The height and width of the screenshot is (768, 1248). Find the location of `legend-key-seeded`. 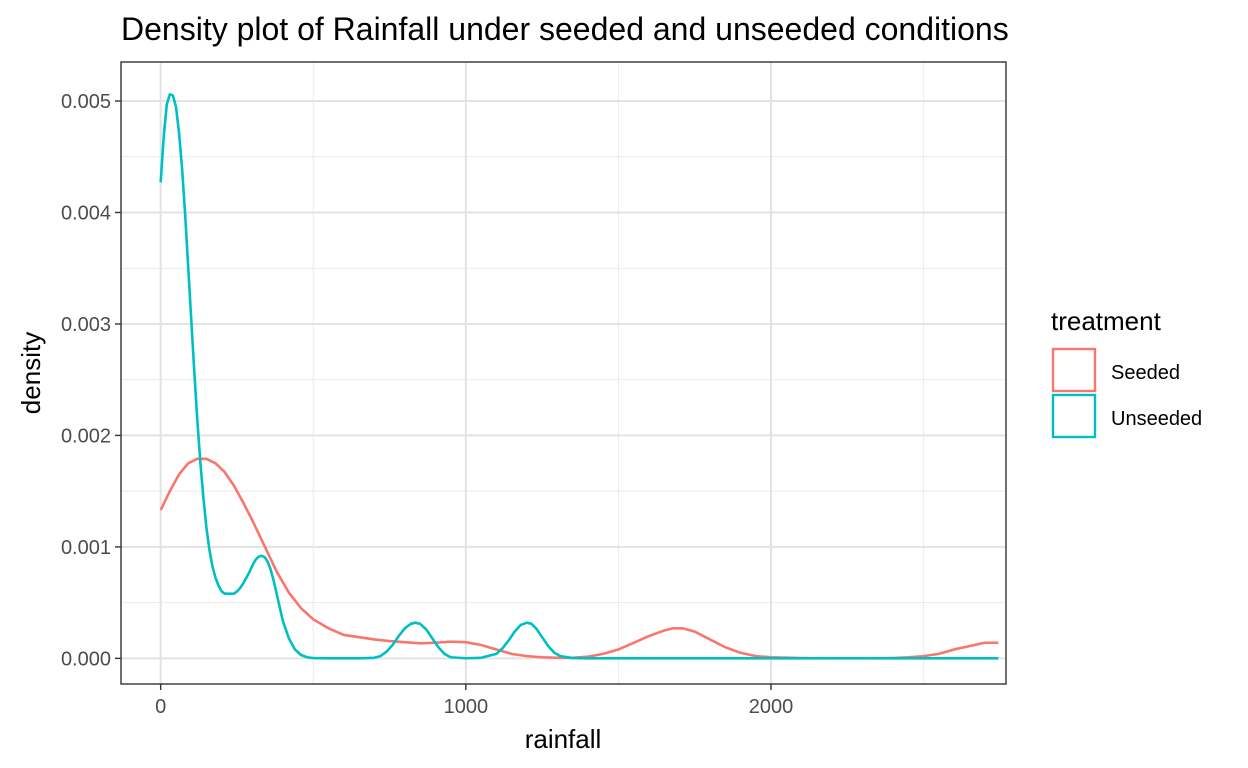

legend-key-seeded is located at coordinates (1074, 370).